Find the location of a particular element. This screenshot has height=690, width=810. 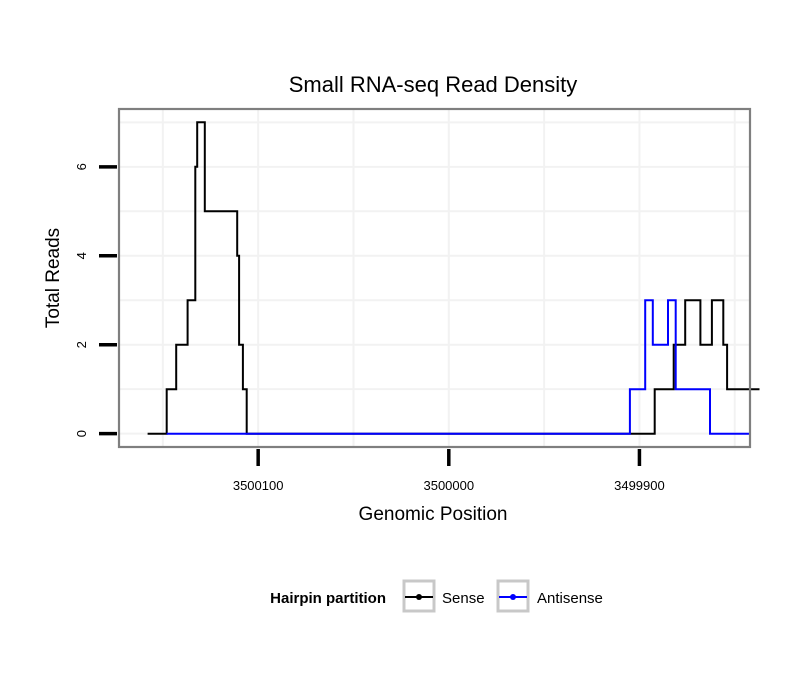

legend-key-sense-dot is located at coordinates (419, 597).